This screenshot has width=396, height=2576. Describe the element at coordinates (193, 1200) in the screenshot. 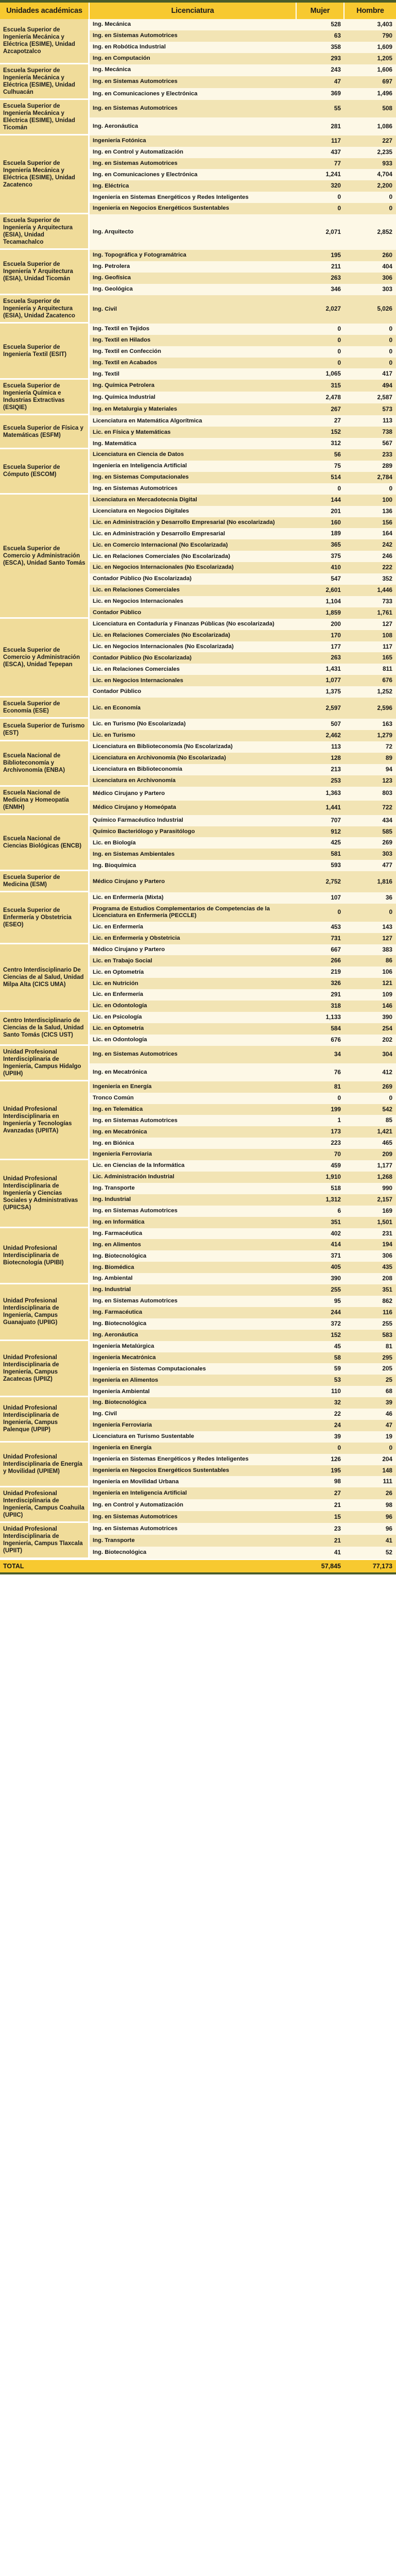

I see `degree-name-cell: Ing. Industrial` at that location.